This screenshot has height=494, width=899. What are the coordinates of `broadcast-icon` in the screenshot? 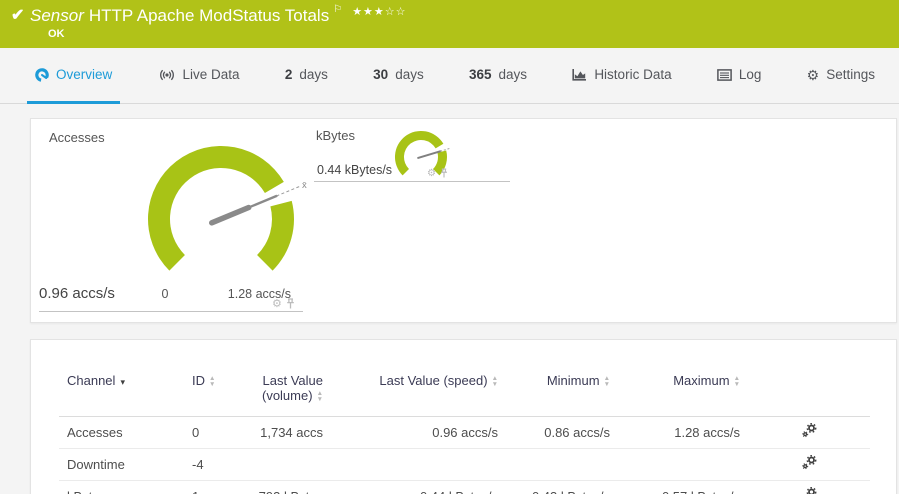 It's located at (166, 74).